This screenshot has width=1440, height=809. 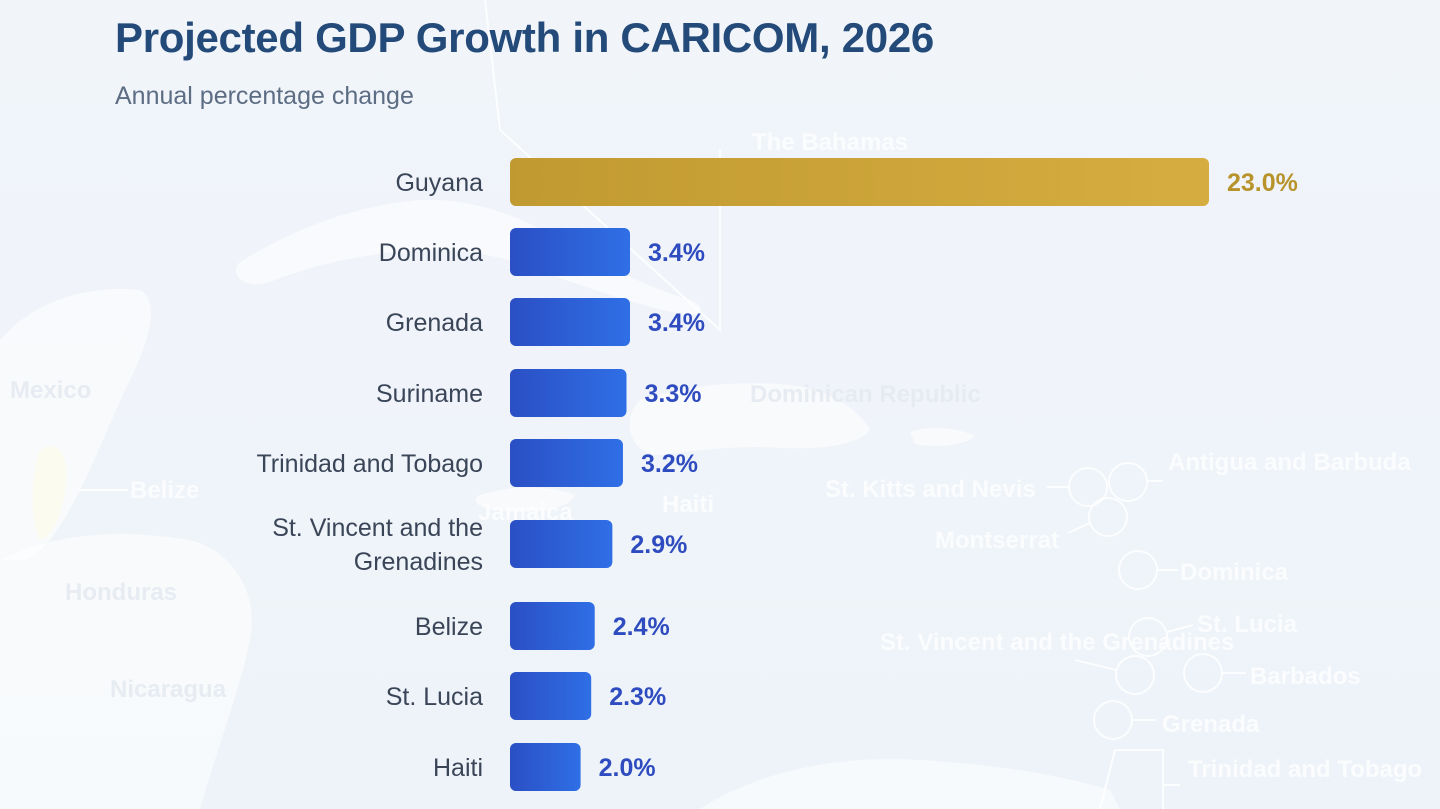 What do you see at coordinates (641, 627) in the screenshot?
I see `value-label-belize: 2.4%` at bounding box center [641, 627].